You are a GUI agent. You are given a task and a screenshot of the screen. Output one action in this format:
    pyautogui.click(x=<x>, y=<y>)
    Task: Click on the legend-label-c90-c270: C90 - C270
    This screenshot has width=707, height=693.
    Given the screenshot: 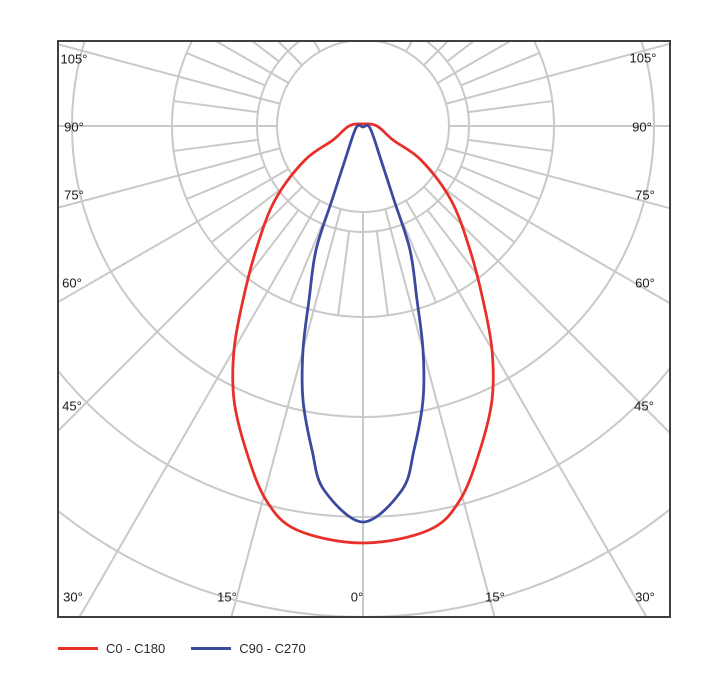 What is the action you would take?
    pyautogui.click(x=272, y=648)
    